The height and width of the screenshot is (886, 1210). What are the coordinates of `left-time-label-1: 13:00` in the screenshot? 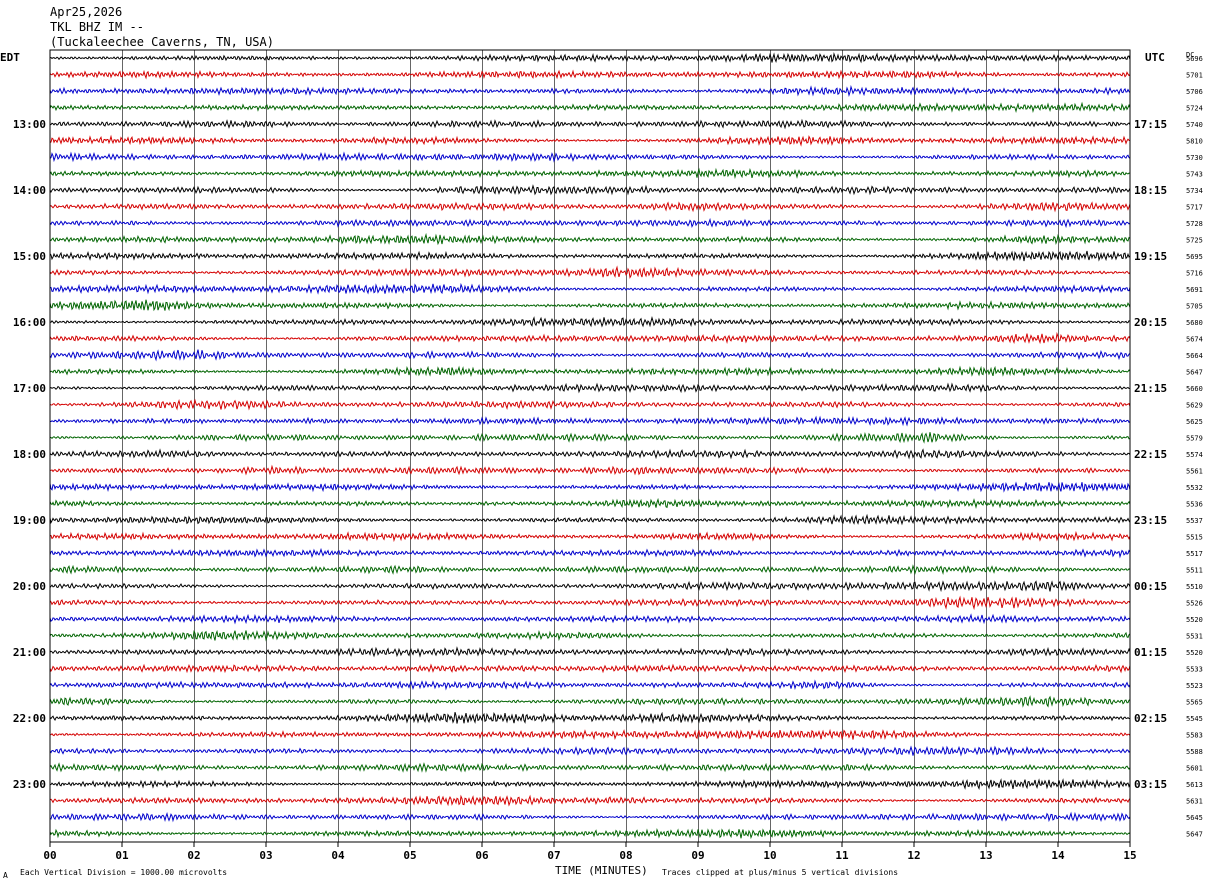 It's located at (29, 124).